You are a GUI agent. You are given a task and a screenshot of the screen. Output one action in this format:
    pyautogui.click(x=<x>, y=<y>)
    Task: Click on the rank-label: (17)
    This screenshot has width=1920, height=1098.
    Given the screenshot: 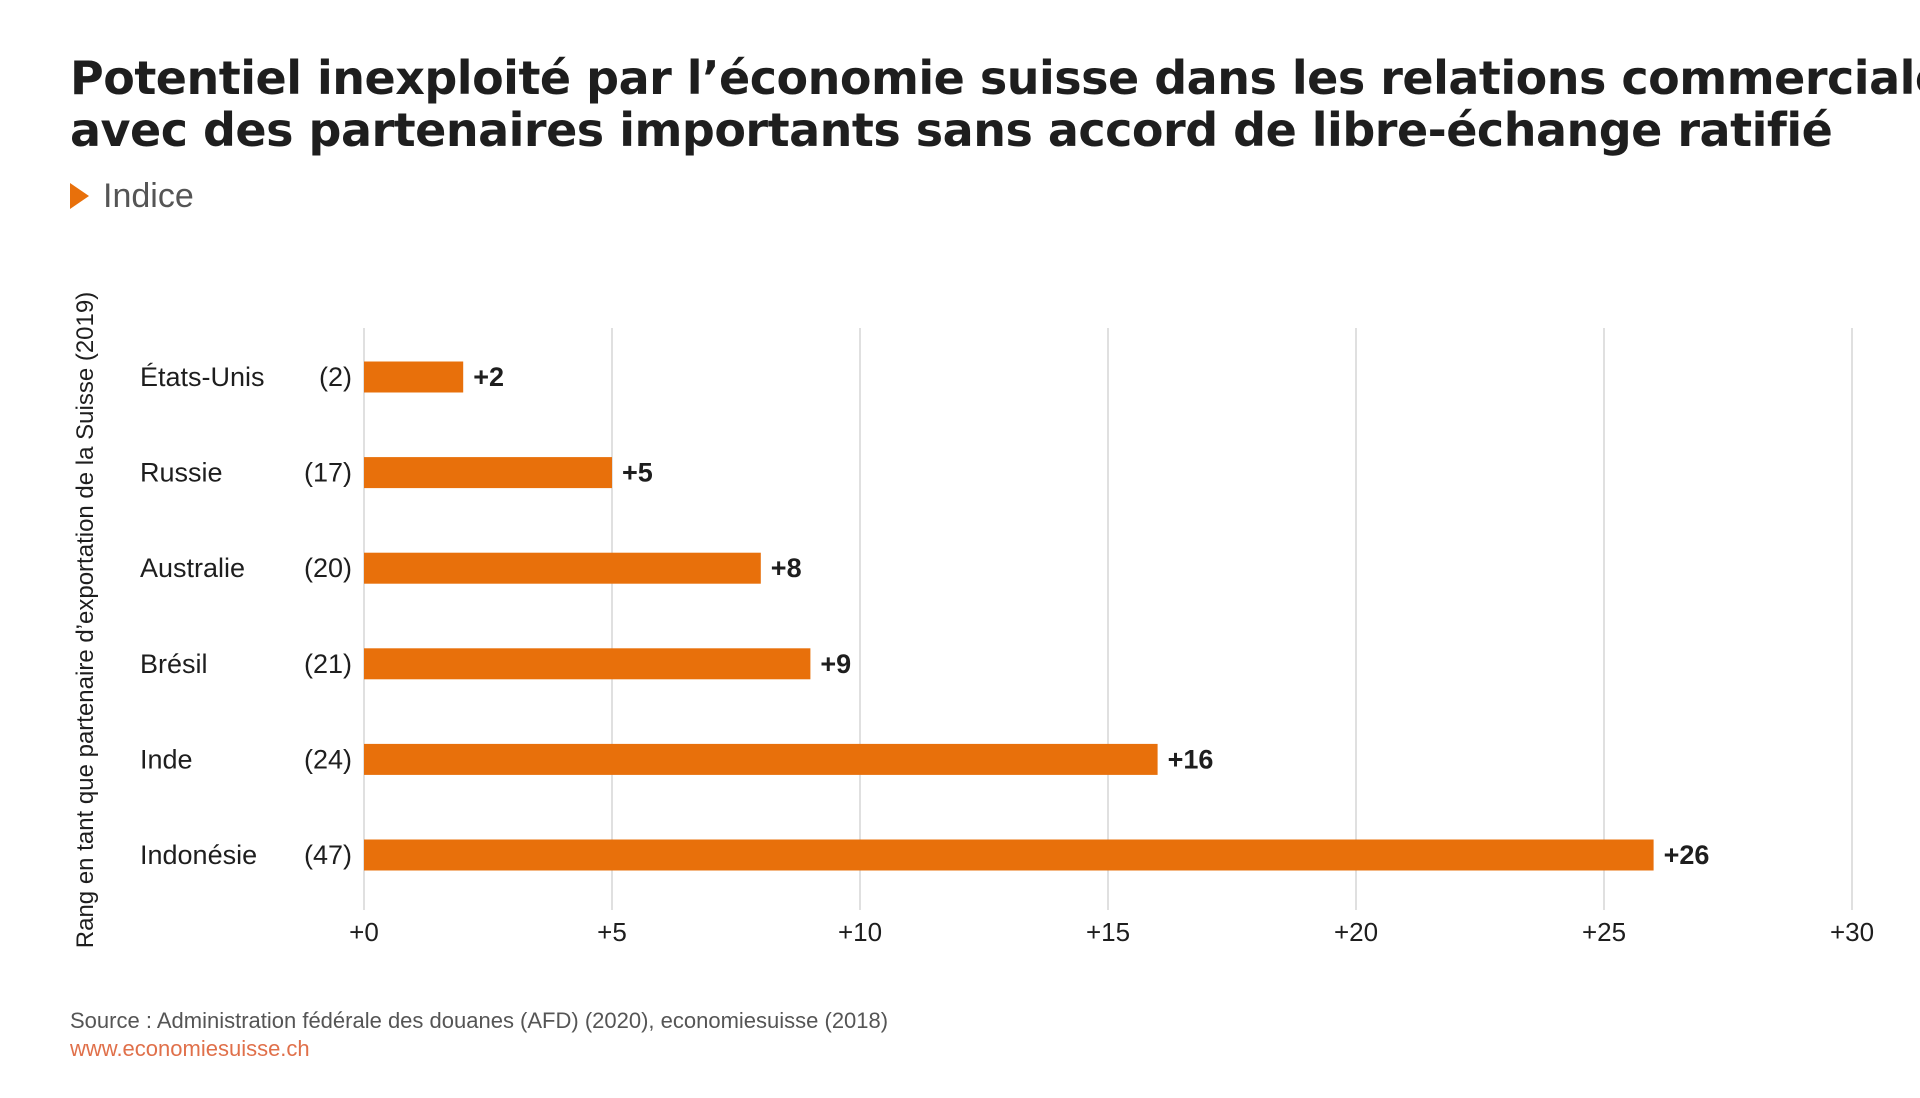 What is the action you would take?
    pyautogui.click(x=328, y=473)
    